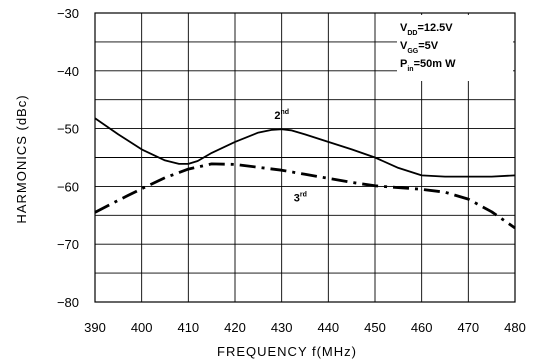 This screenshot has width=538, height=363. Describe the element at coordinates (287, 351) in the screenshot. I see `x-axis-title: FREQUENCY f(MHz)` at that location.